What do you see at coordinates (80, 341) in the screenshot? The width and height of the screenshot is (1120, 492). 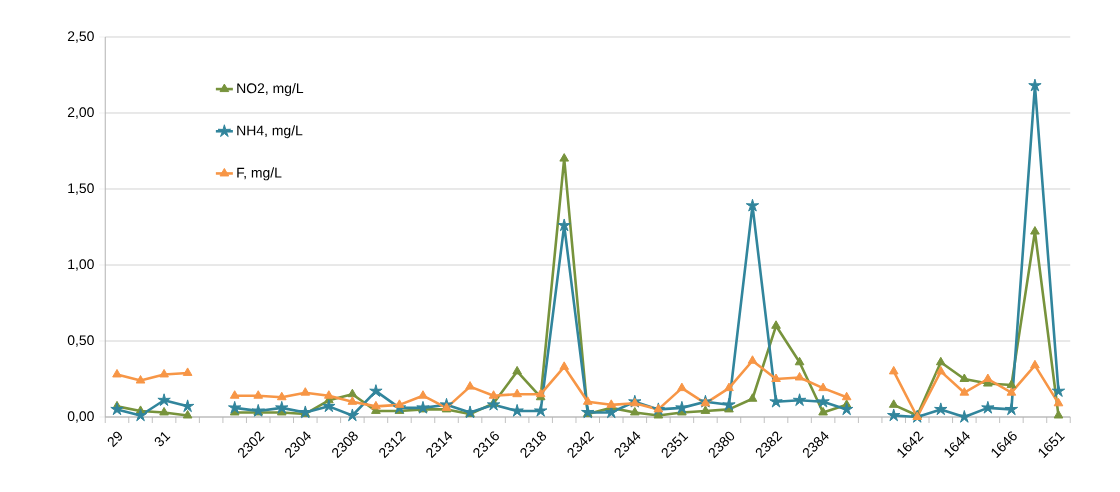 I see `y-tick-label: 0,50` at bounding box center [80, 341].